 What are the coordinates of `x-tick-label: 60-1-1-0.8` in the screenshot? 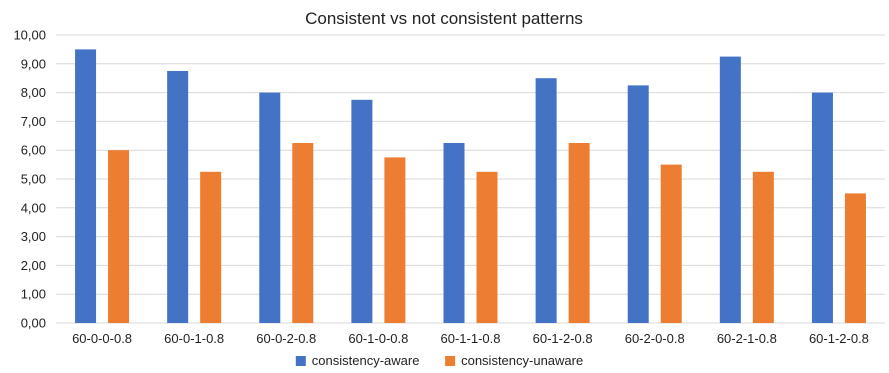 It's located at (471, 338).